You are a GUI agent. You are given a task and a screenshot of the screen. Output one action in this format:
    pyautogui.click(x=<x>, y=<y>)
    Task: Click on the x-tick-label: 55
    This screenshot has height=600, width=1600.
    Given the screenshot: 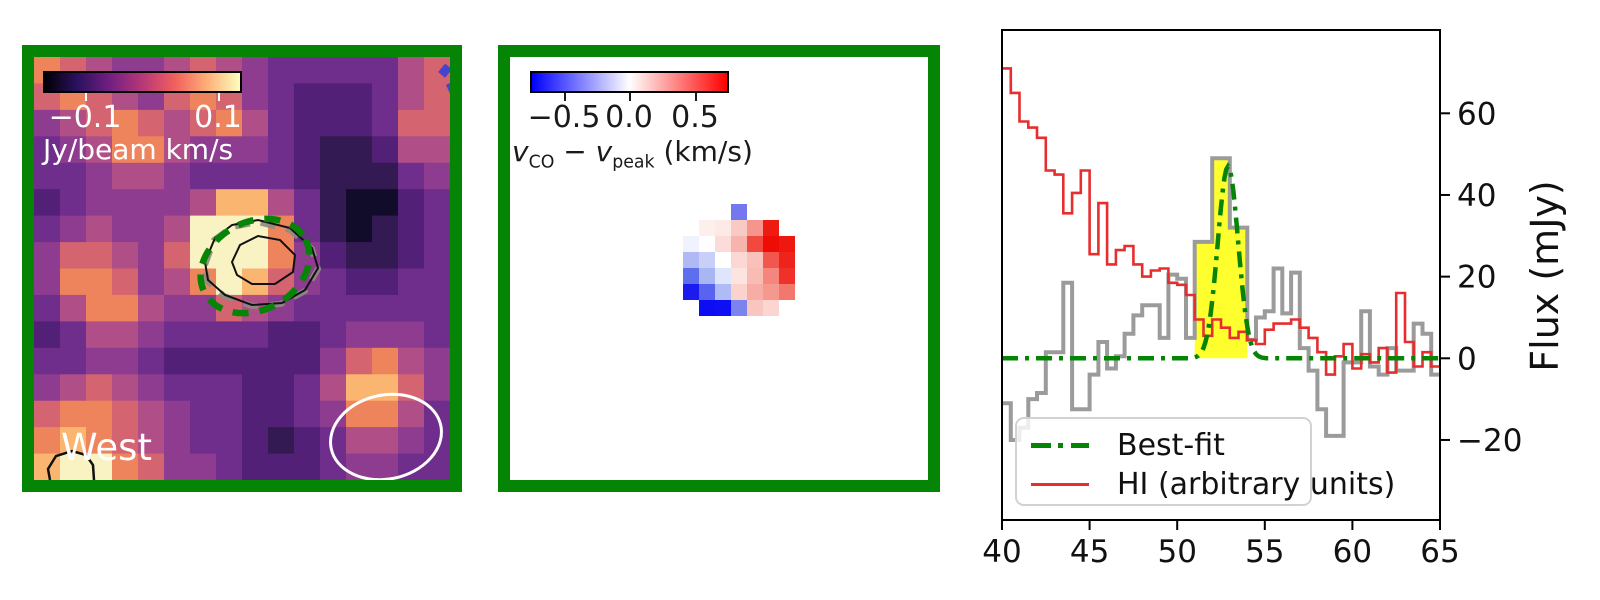 What is the action you would take?
    pyautogui.click(x=1264, y=552)
    